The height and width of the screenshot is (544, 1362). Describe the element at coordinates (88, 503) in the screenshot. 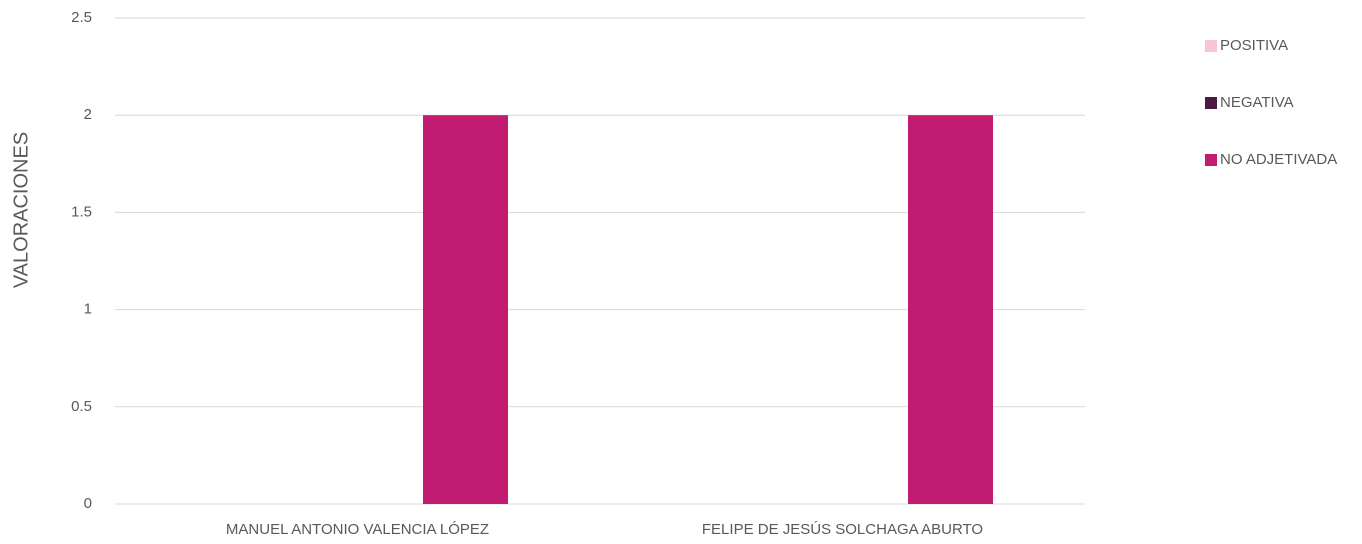

I see `y-tick-label: 0` at that location.